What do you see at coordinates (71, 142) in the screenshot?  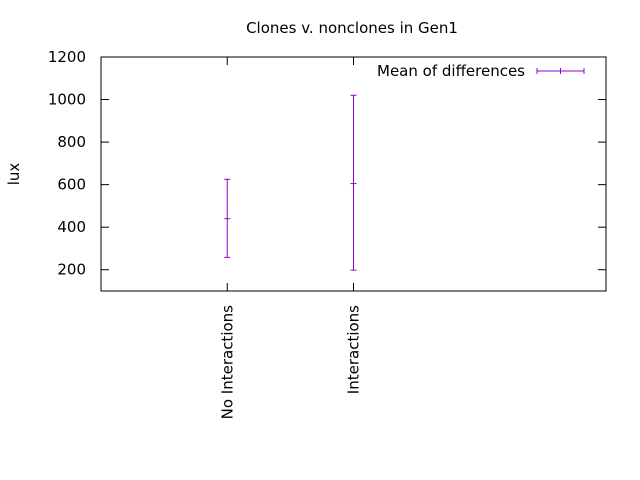 I see `y-tick-label: 800` at bounding box center [71, 142].